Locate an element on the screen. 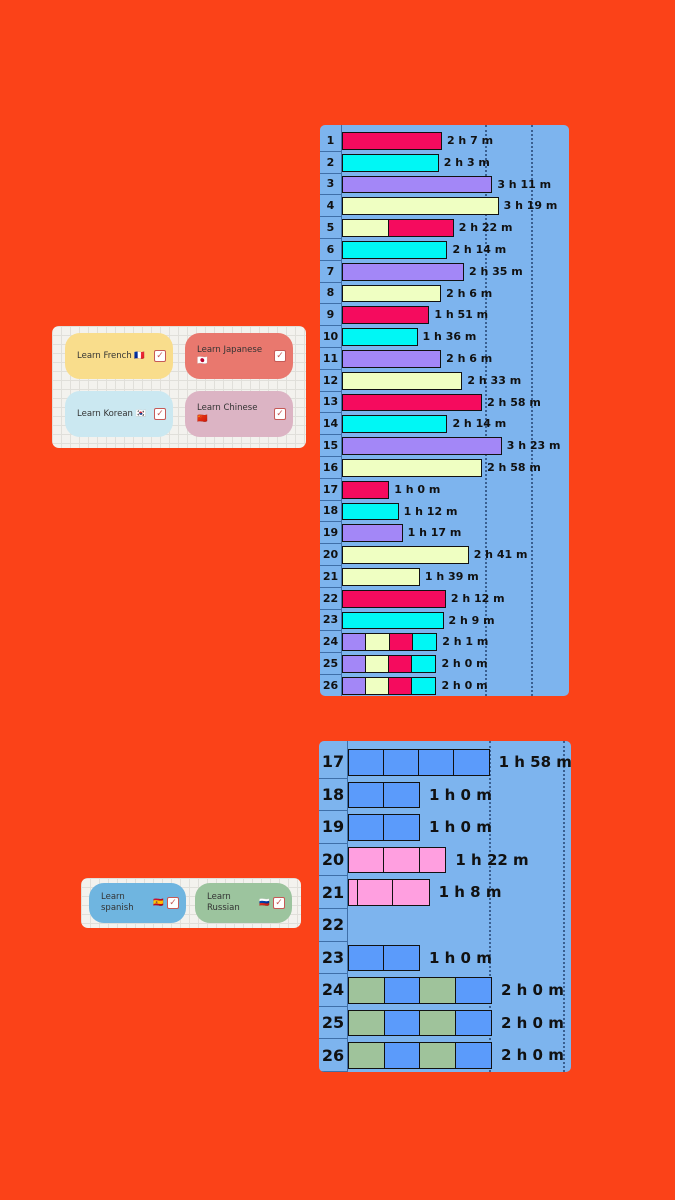 This screenshot has height=1200, width=675. time-label: 2 h 1 m is located at coordinates (465, 642).